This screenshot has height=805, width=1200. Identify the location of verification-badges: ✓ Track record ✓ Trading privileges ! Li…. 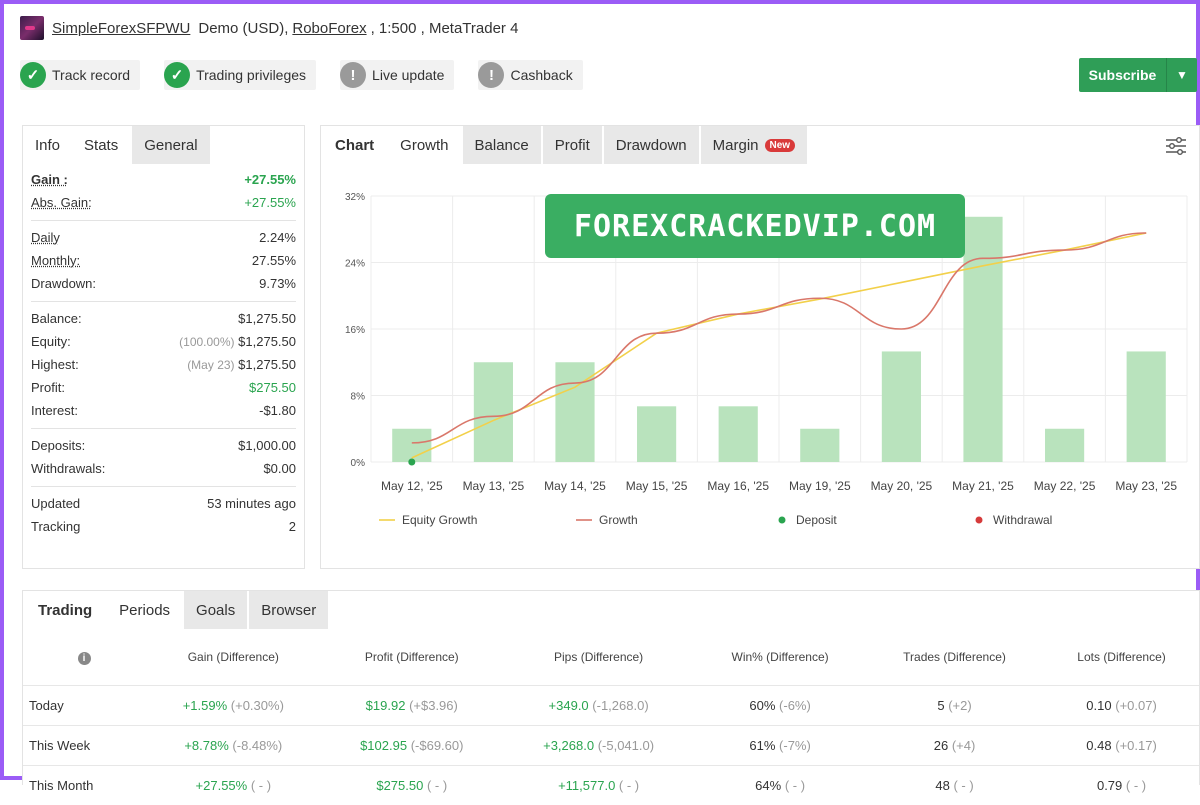
(301, 75).